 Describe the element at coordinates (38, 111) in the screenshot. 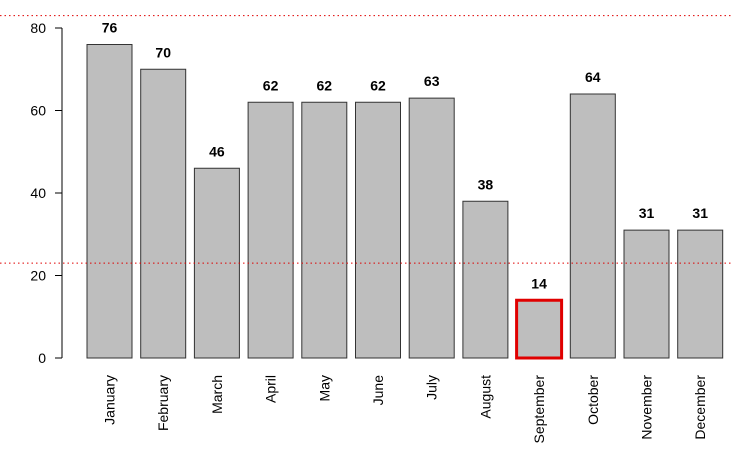

I see `y-tick-label: 60` at that location.